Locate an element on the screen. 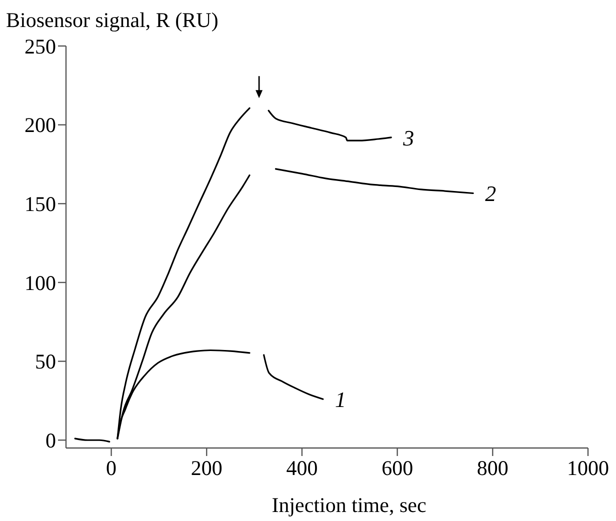 The width and height of the screenshot is (616, 521). y-tick-label: 100 is located at coordinates (40, 282).